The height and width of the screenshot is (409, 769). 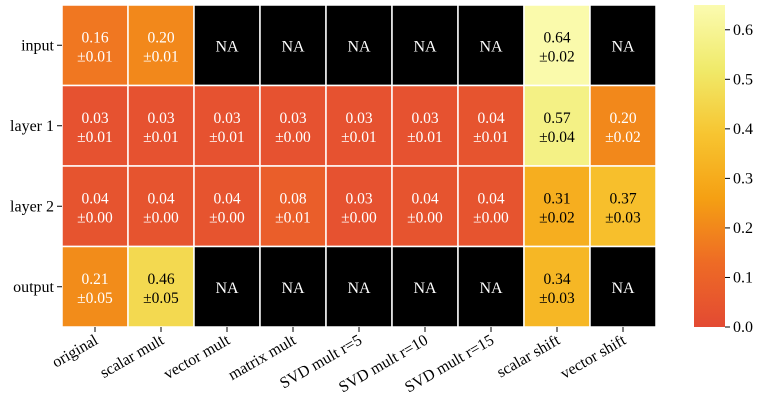 I want to click on colorbar-tick-label: 0.2, so click(x=743, y=228).